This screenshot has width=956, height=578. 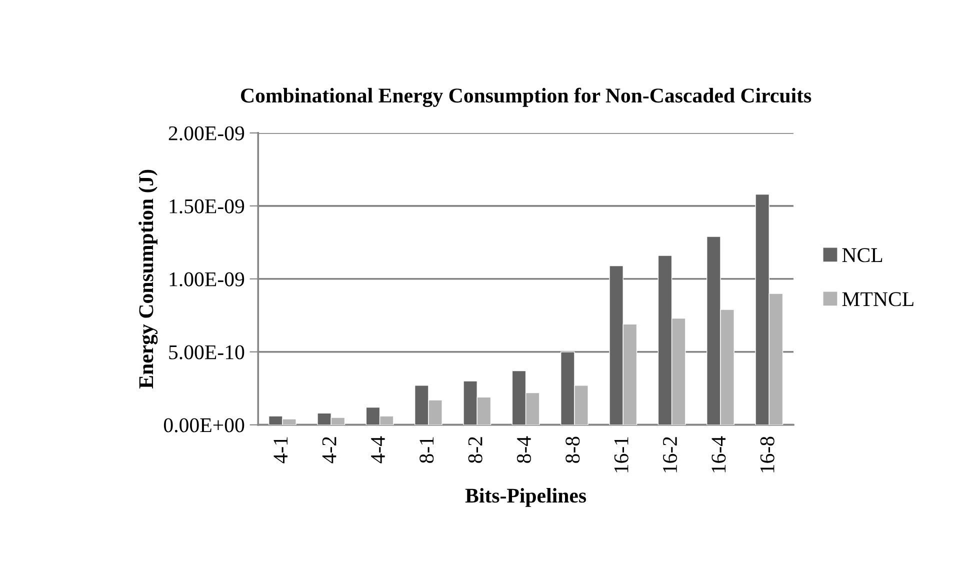 I want to click on legend-label: MTNCL, so click(x=878, y=299).